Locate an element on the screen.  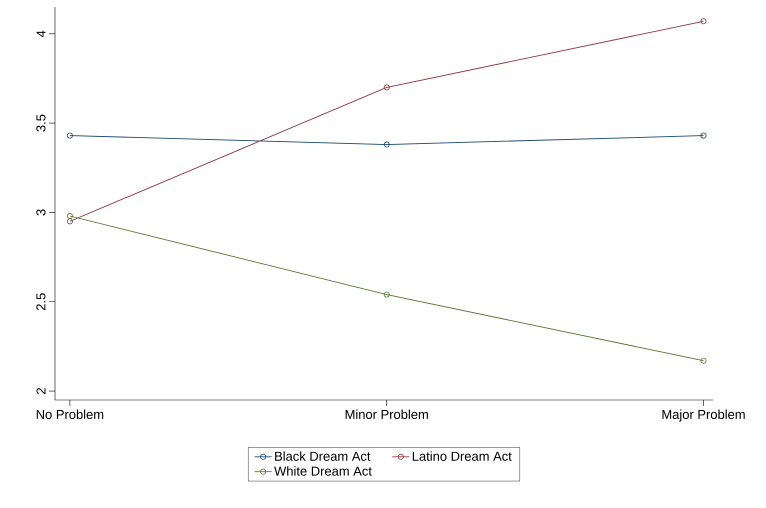
legend-label: Black Dream Act is located at coordinates (322, 456).